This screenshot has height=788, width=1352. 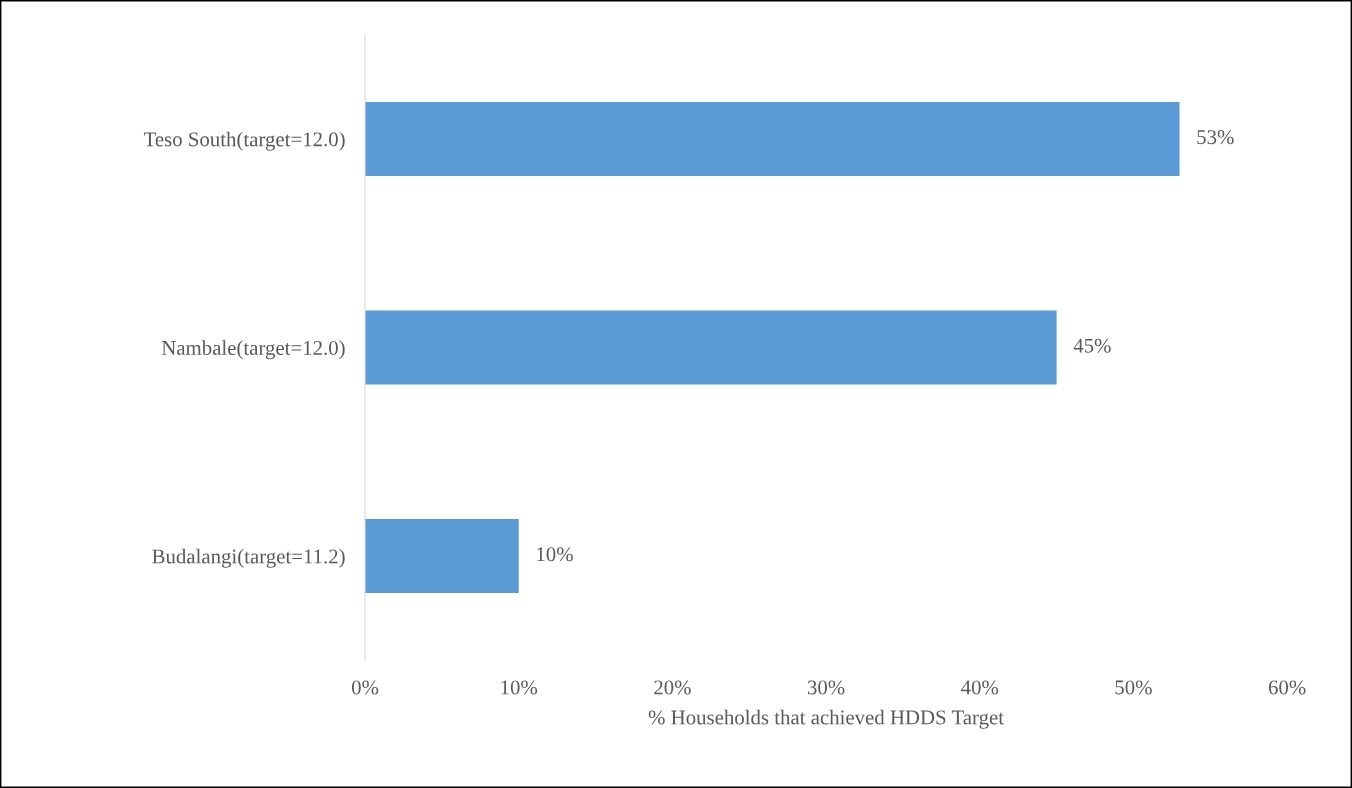 What do you see at coordinates (253, 350) in the screenshot?
I see `y-tick-label: Nambale(target=12.0)` at bounding box center [253, 350].